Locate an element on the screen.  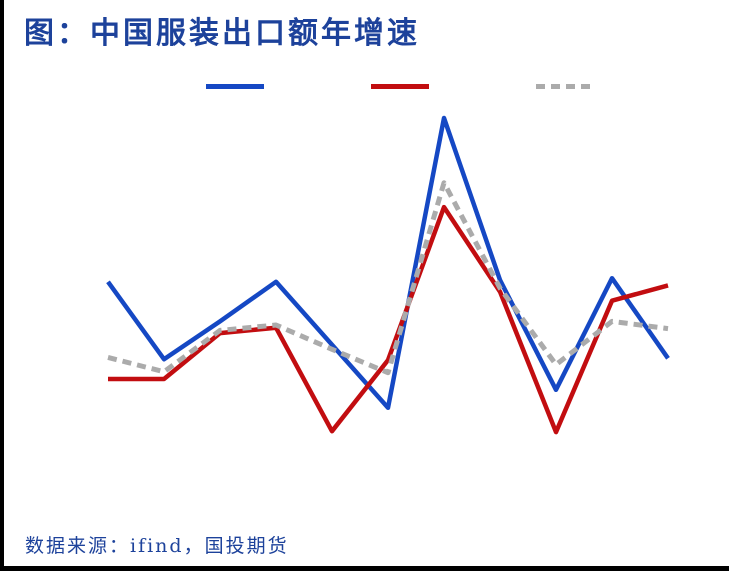
data-source-note: 数据来源：ifind，国投期货 is located at coordinates (157, 546).